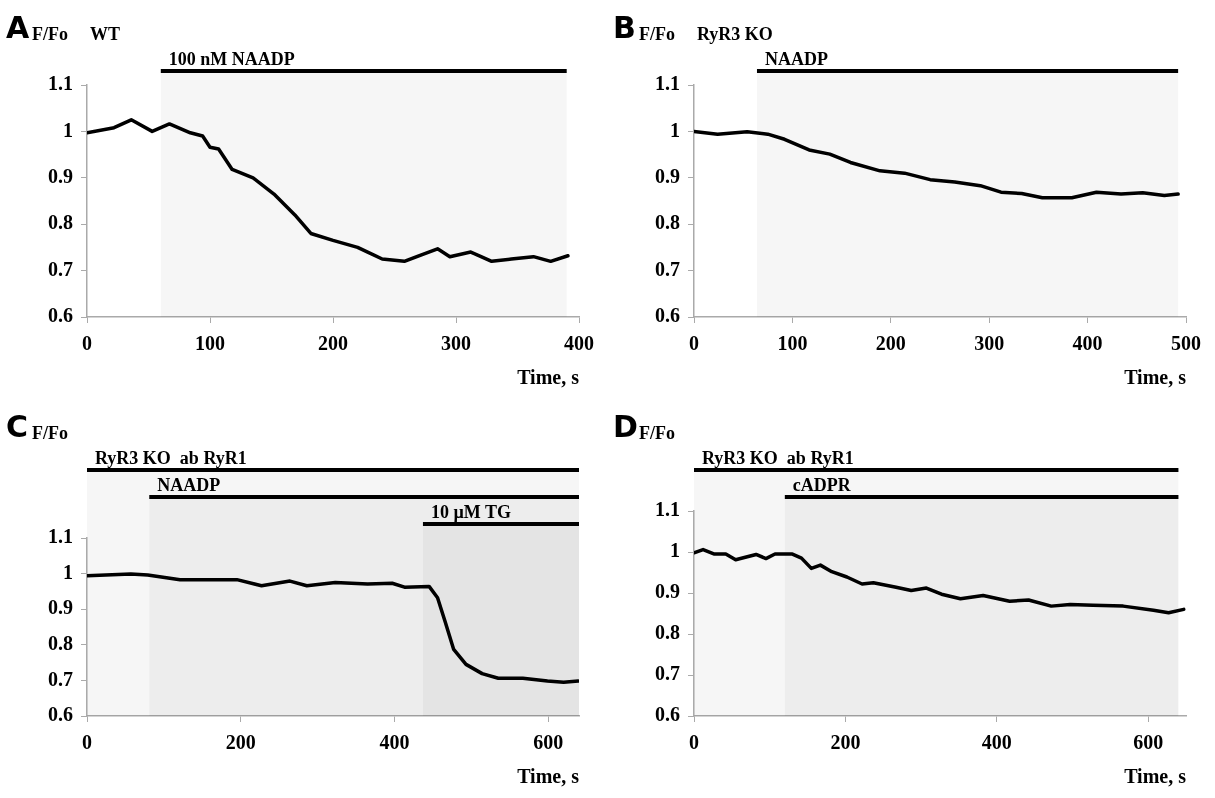 The height and width of the screenshot is (798, 1215). What do you see at coordinates (105, 34) in the screenshot?
I see `text: WT` at bounding box center [105, 34].